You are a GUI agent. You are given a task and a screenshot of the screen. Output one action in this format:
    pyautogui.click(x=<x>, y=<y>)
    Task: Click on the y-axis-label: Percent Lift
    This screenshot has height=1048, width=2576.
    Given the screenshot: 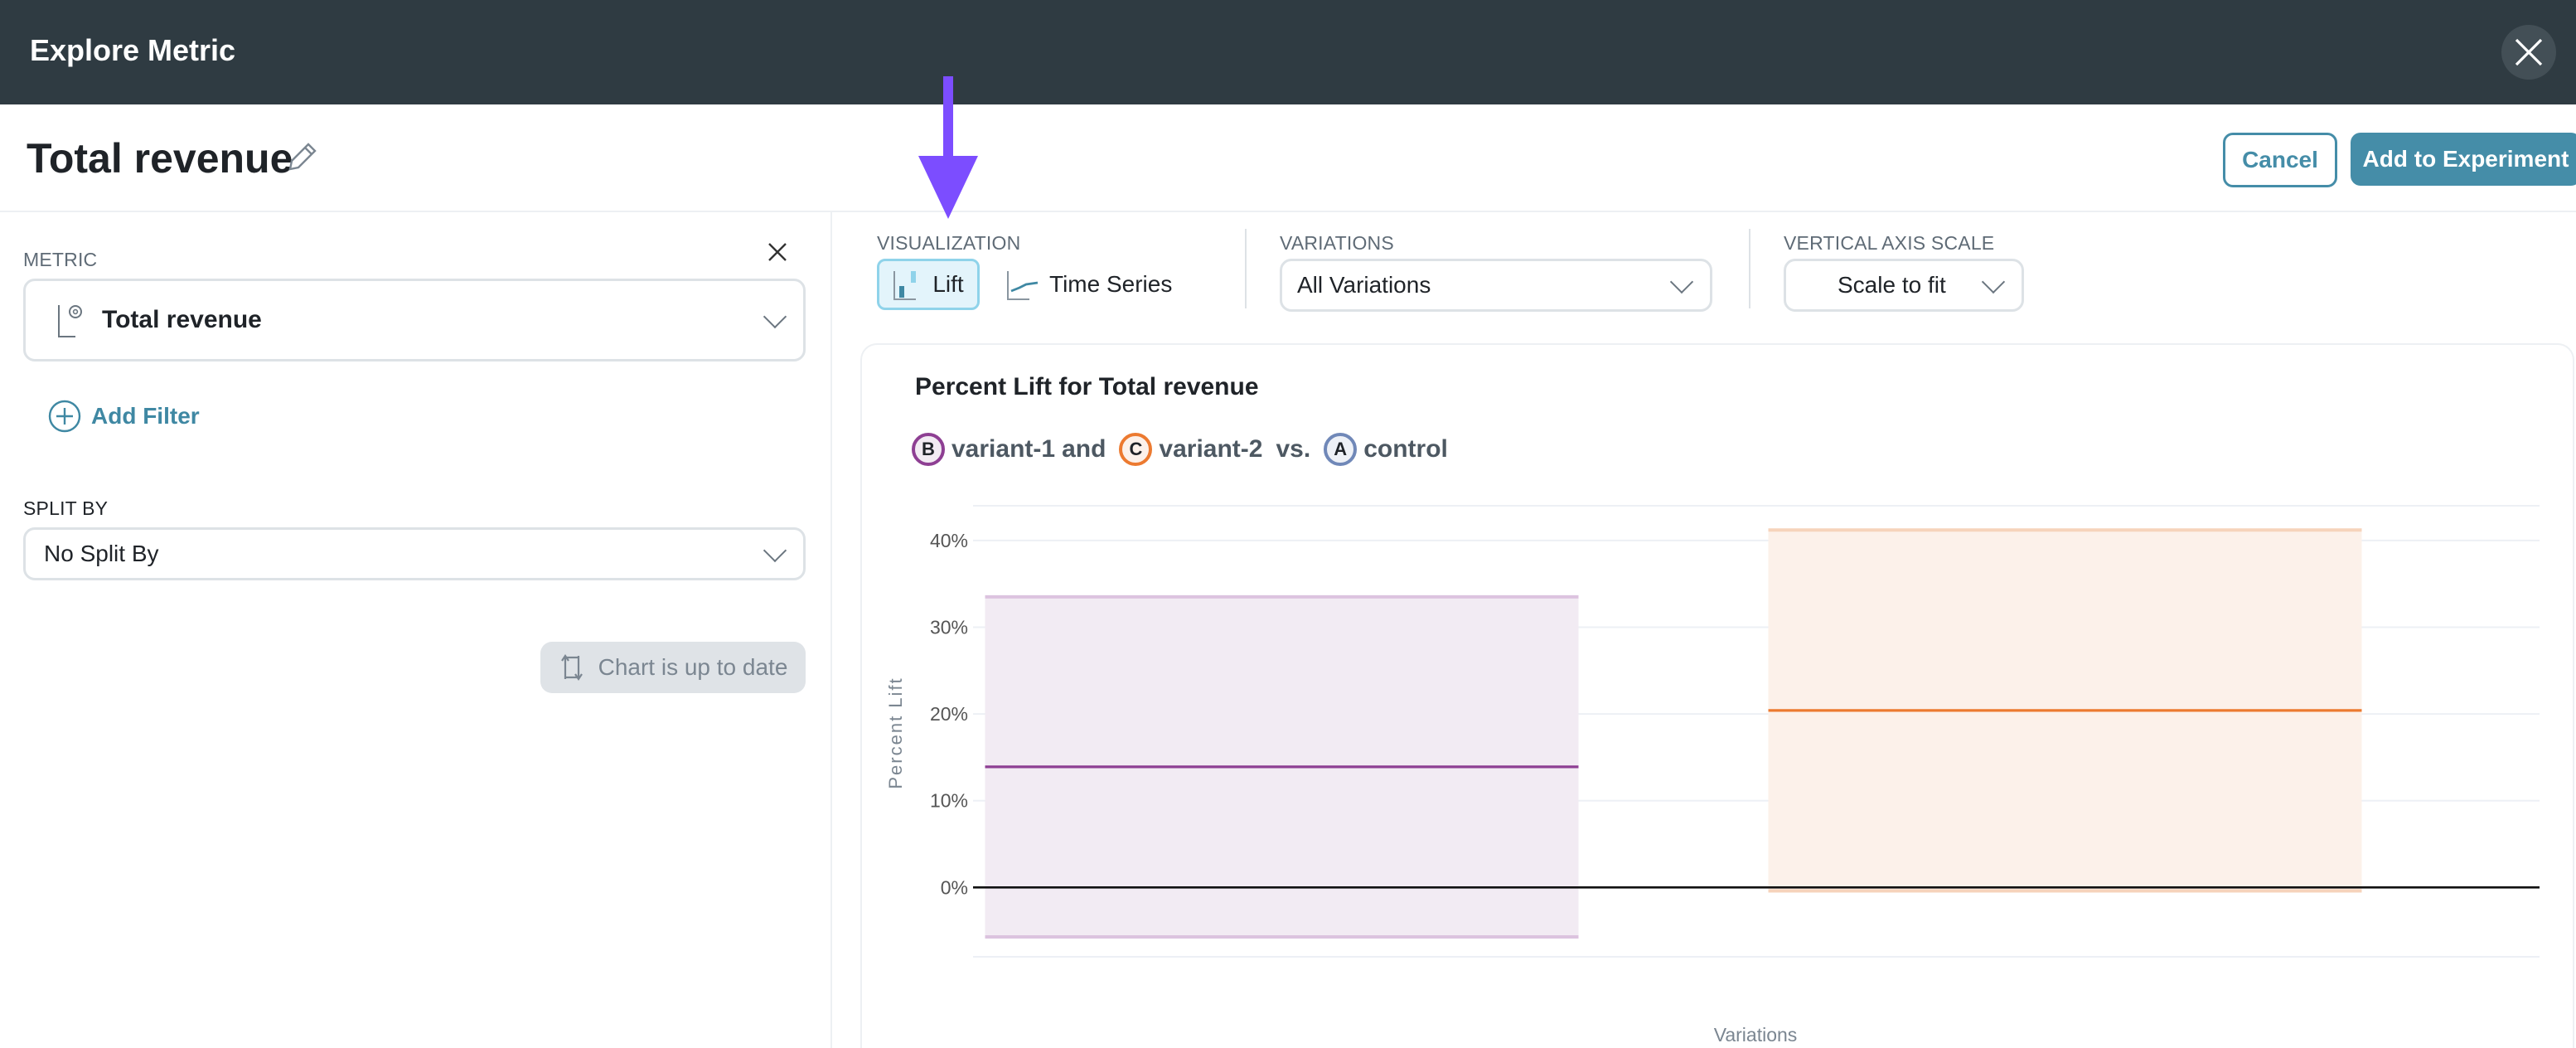 What is the action you would take?
    pyautogui.click(x=896, y=732)
    